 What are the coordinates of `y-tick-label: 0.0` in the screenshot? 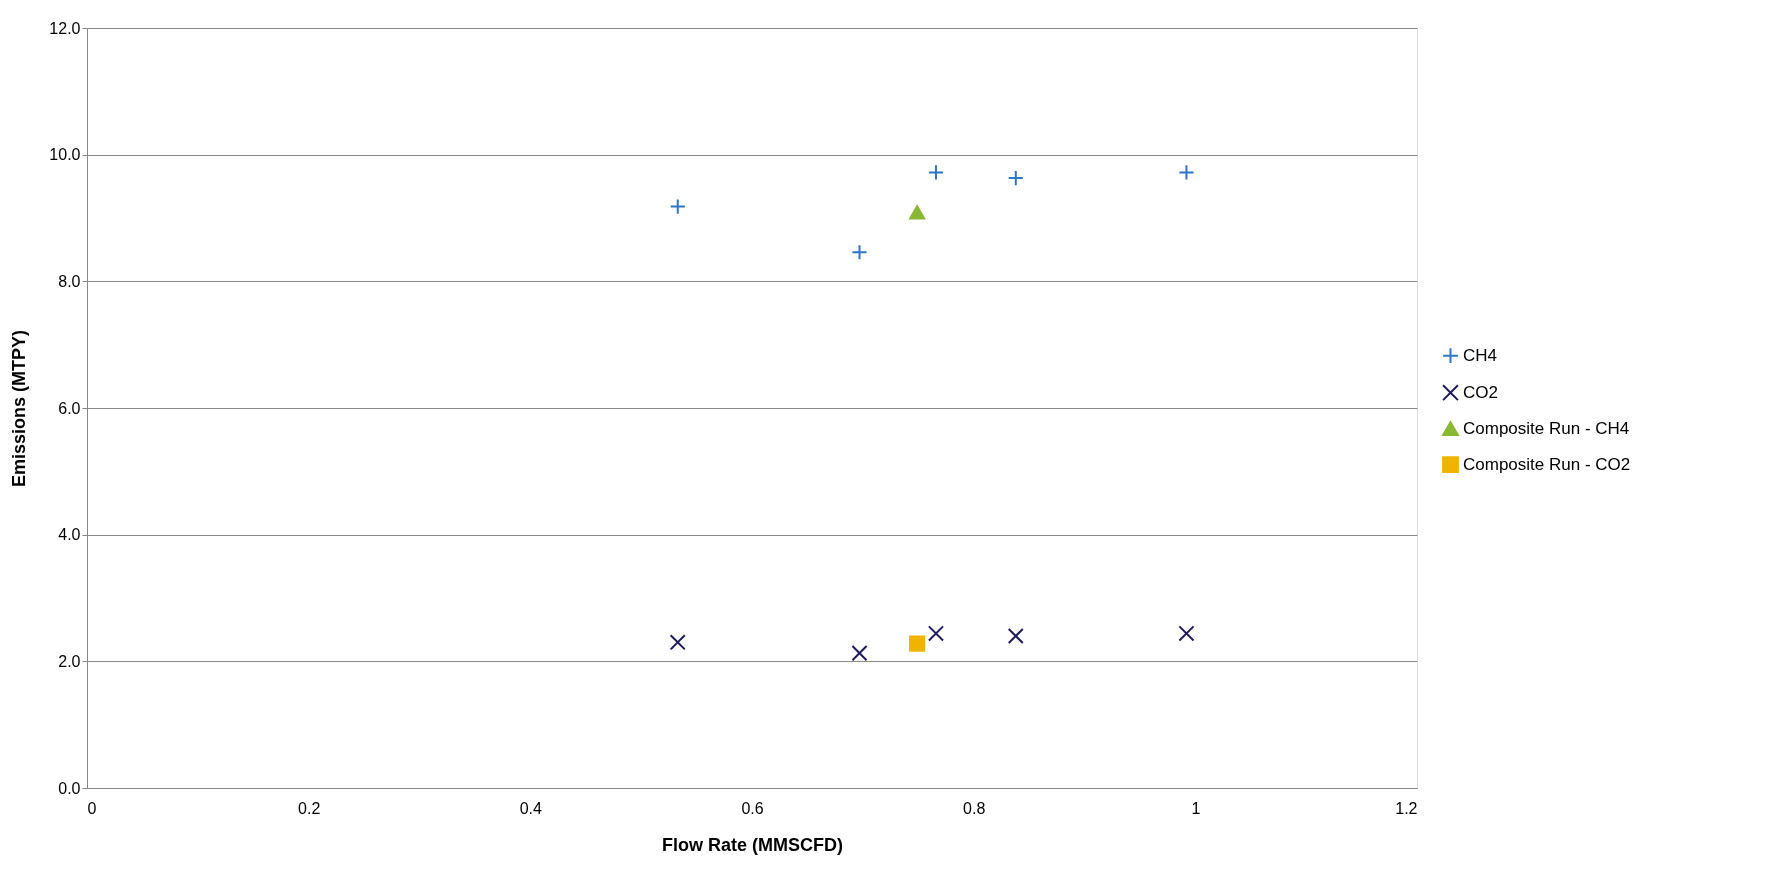 It's located at (69, 788).